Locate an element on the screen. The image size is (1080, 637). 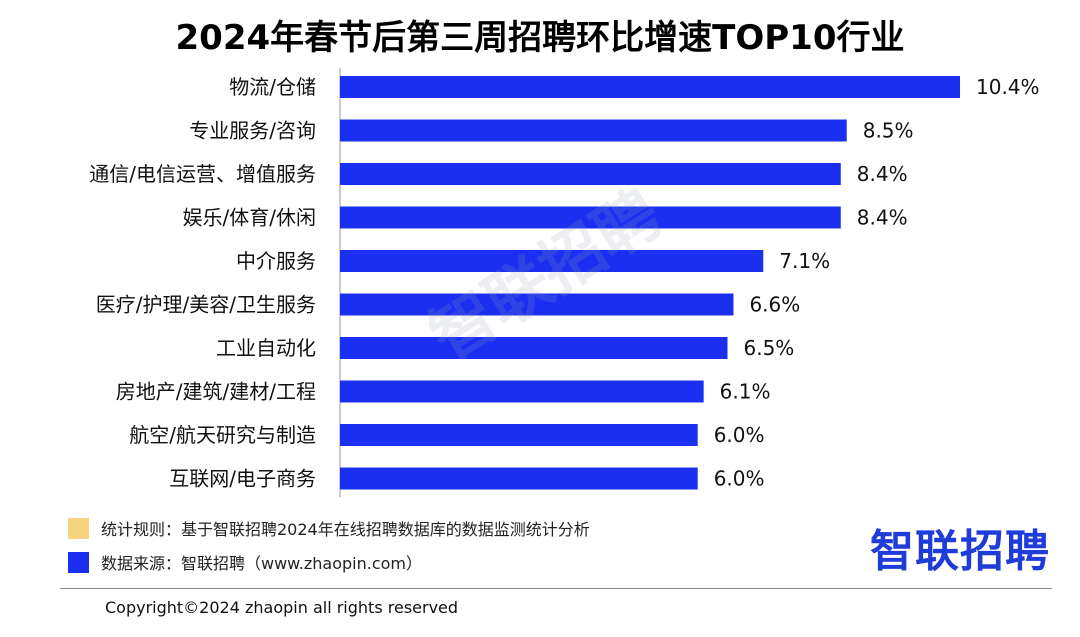
source-text: 数据来源：智联招聘（www.zhaopin.com） is located at coordinates (262, 563).